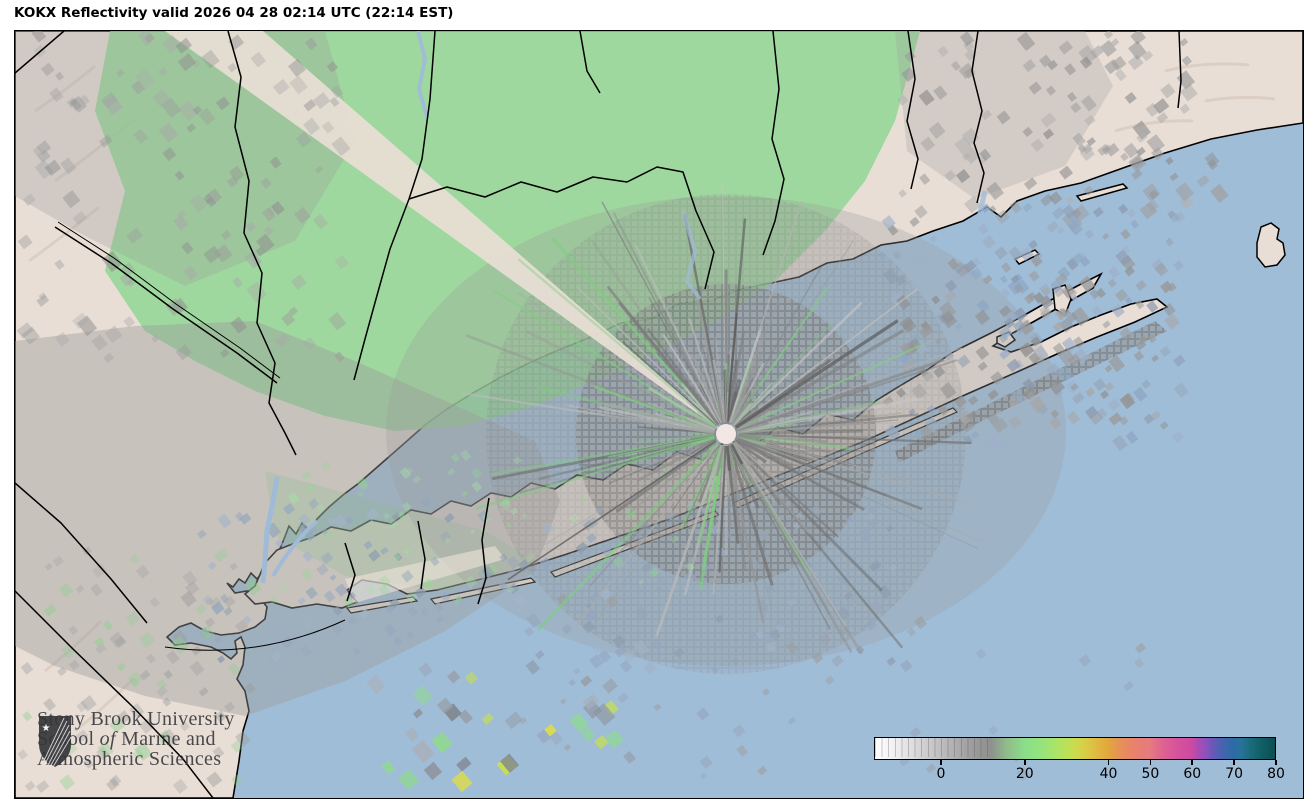 Image resolution: width=1316 pixels, height=811 pixels. I want to click on colorbar-tick-label: 0, so click(941, 774).